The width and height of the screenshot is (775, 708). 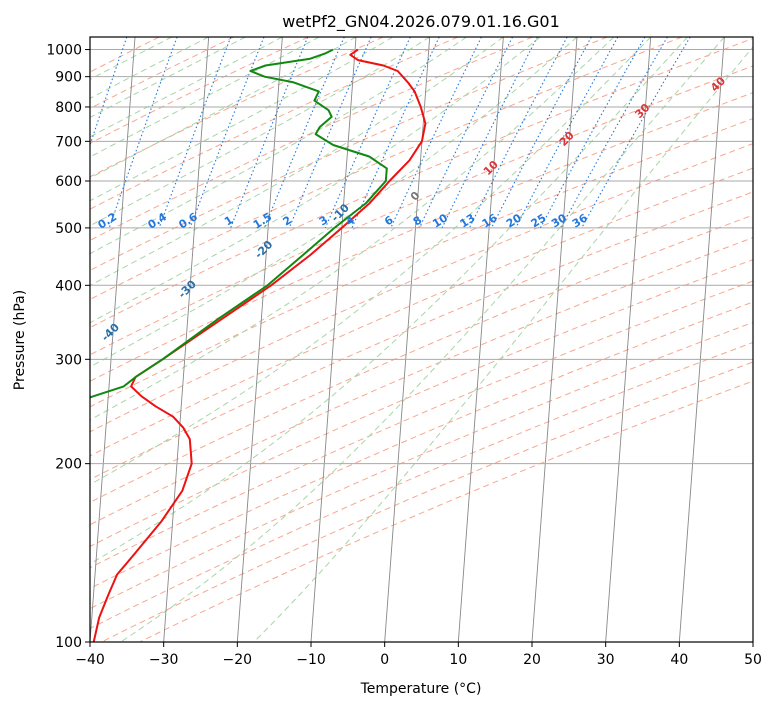 I want to click on x-tick-label: 20, so click(x=532, y=660).